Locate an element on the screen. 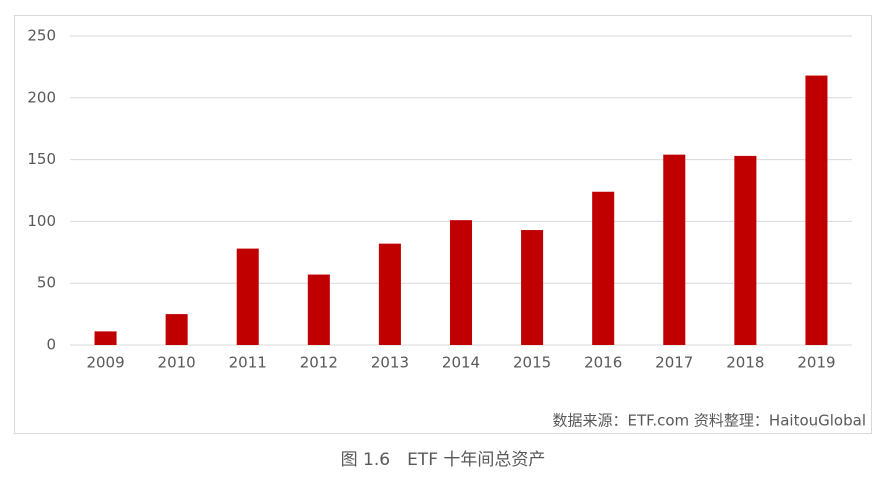  x-tick-label: 2014 is located at coordinates (461, 363).